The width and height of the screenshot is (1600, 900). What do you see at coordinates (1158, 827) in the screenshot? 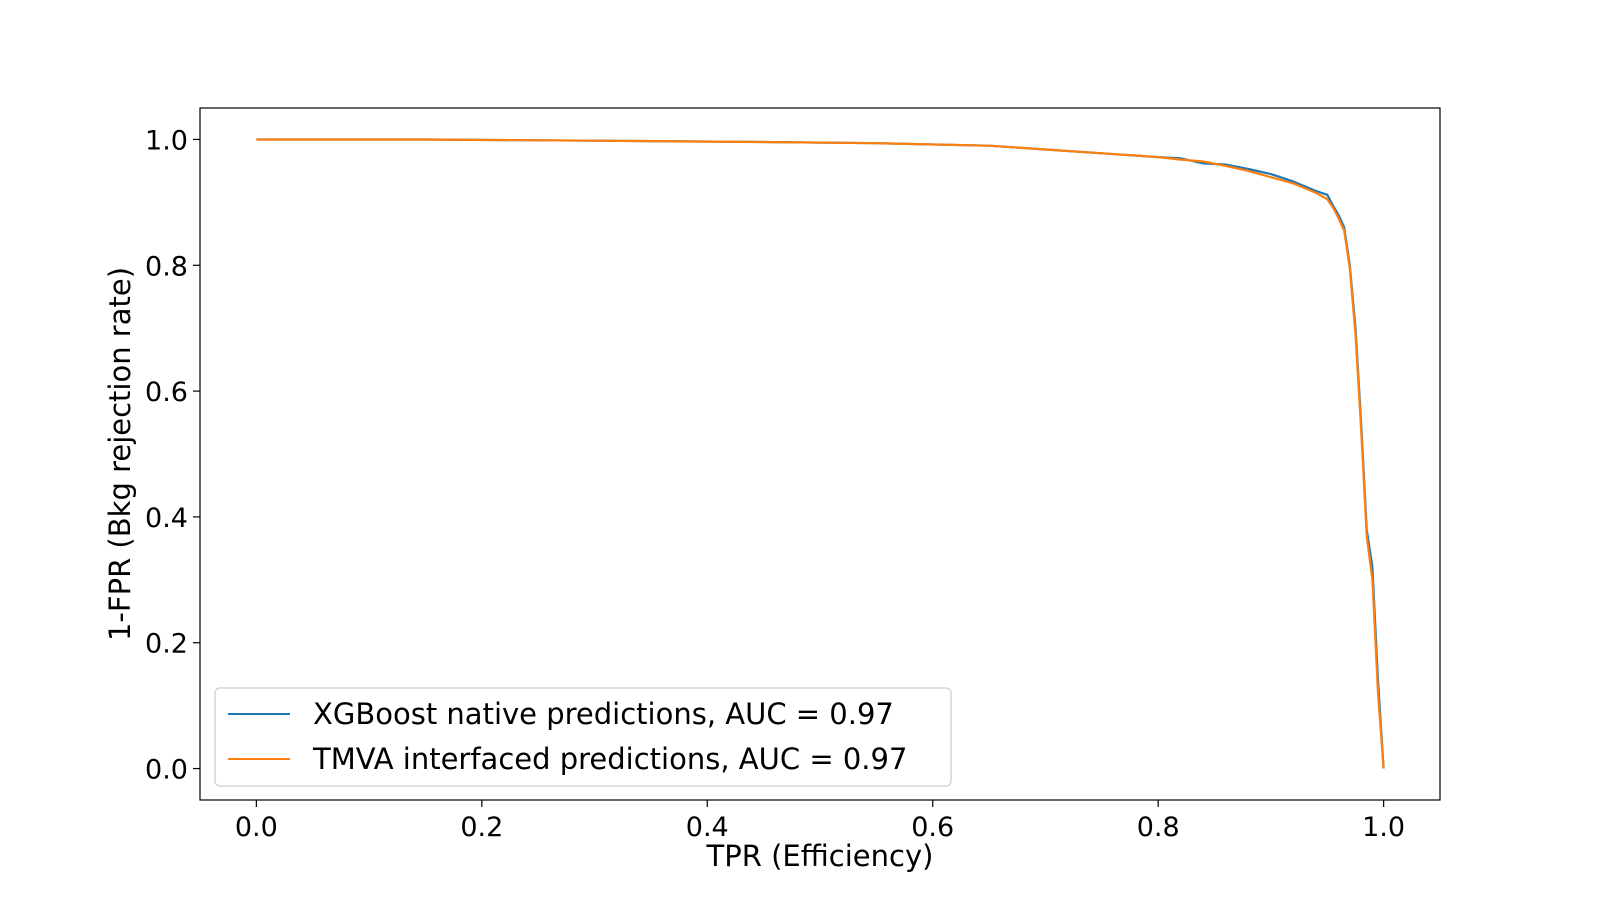
I see `x-tick-label: 0.8` at bounding box center [1158, 827].